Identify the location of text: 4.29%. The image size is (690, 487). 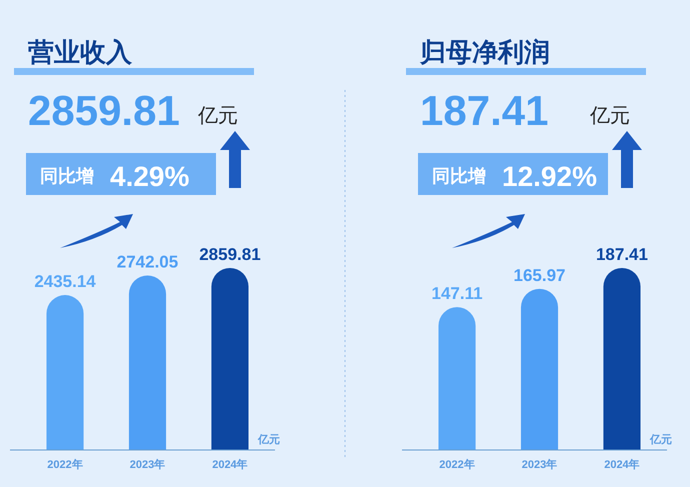
(150, 176).